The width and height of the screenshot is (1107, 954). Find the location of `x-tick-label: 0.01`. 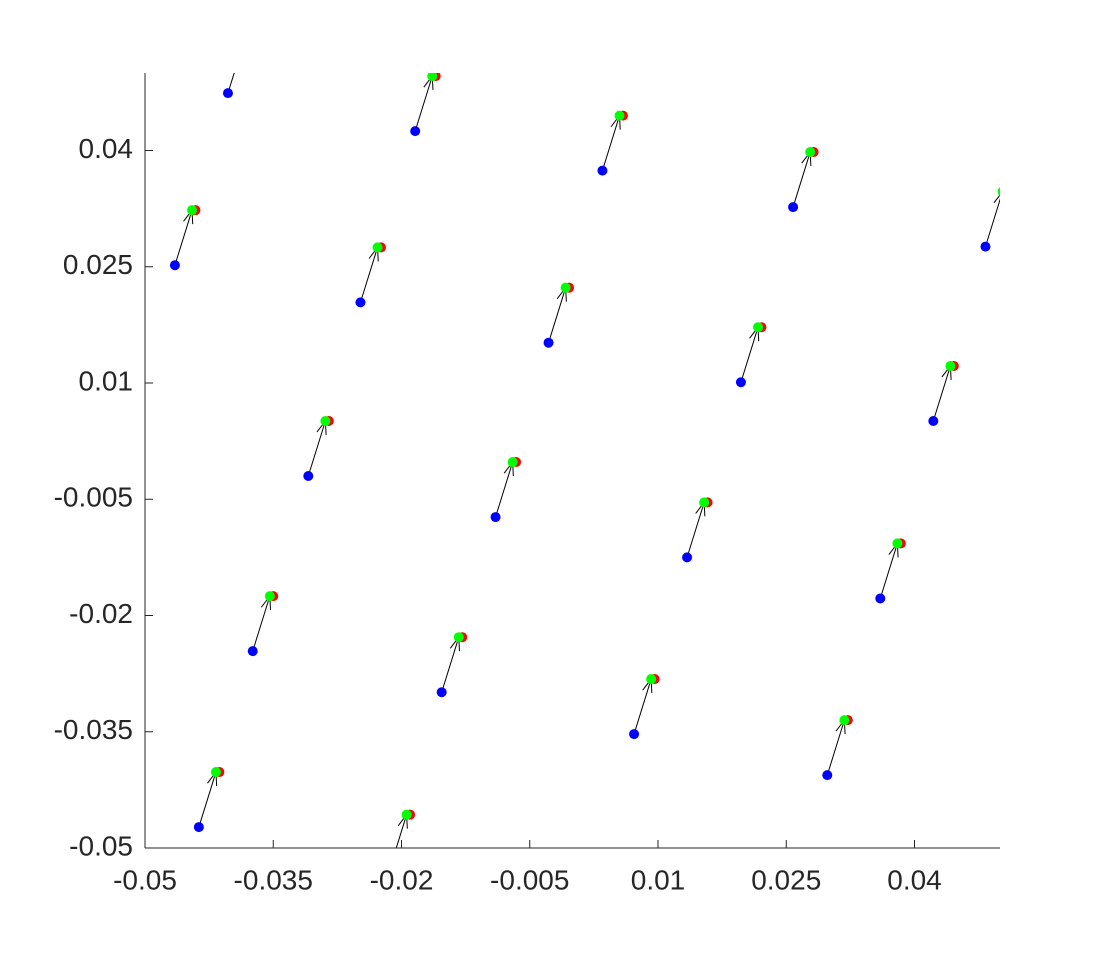

x-tick-label: 0.01 is located at coordinates (658, 879).